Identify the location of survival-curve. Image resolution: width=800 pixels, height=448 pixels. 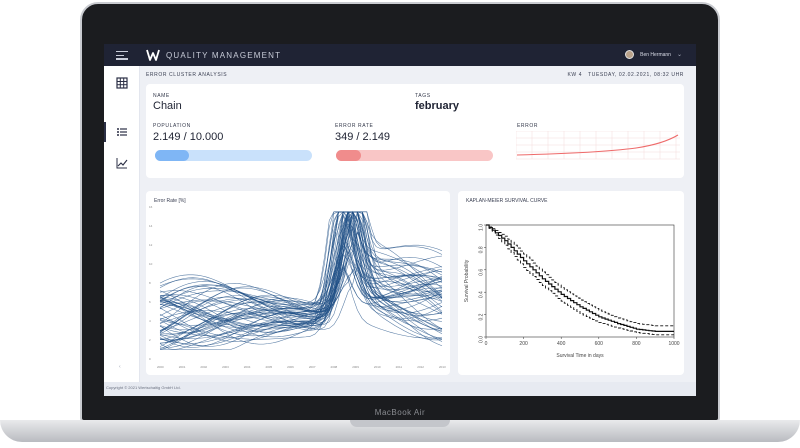
(580, 278).